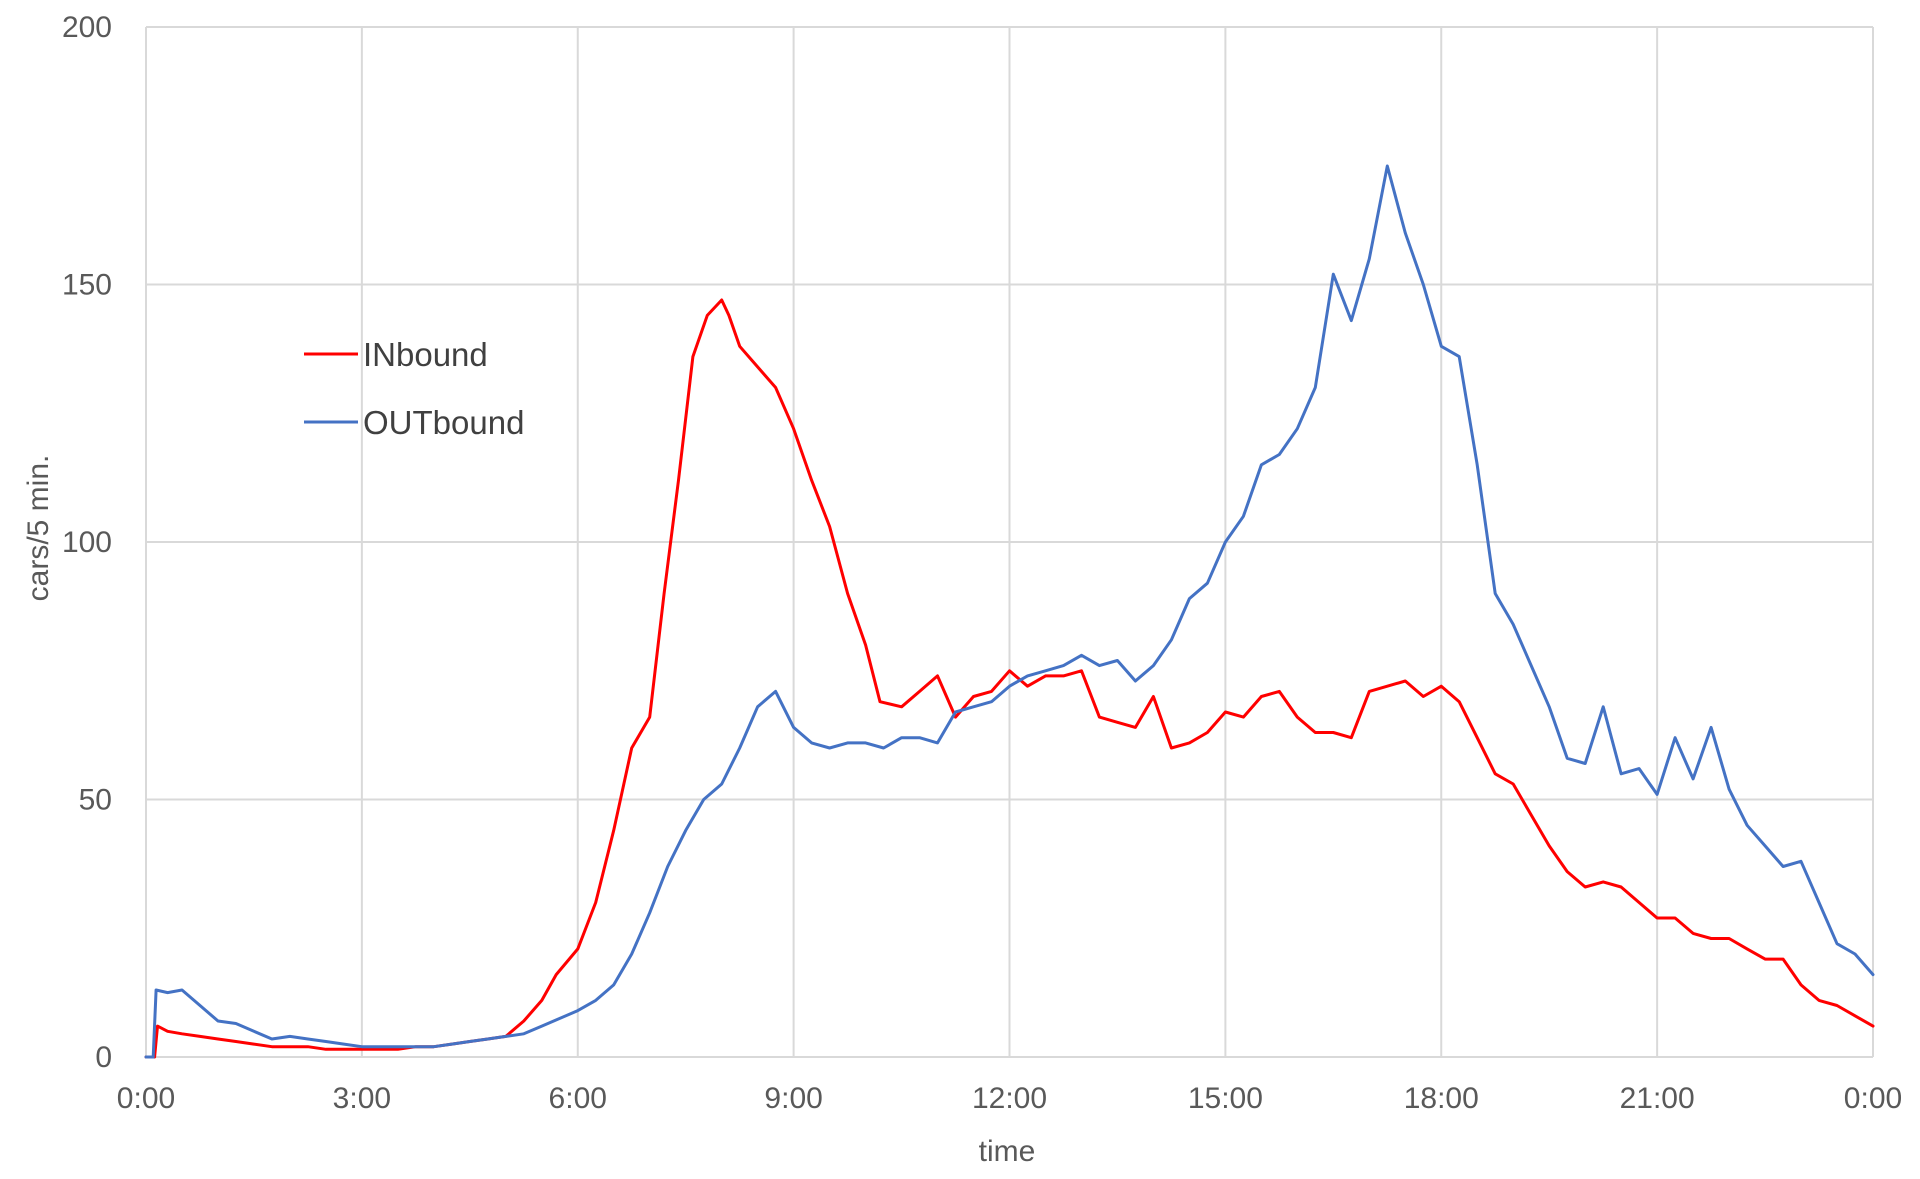 This screenshot has width=1920, height=1179. What do you see at coordinates (414, 388) in the screenshot?
I see `legend: INbound OUTbound` at bounding box center [414, 388].